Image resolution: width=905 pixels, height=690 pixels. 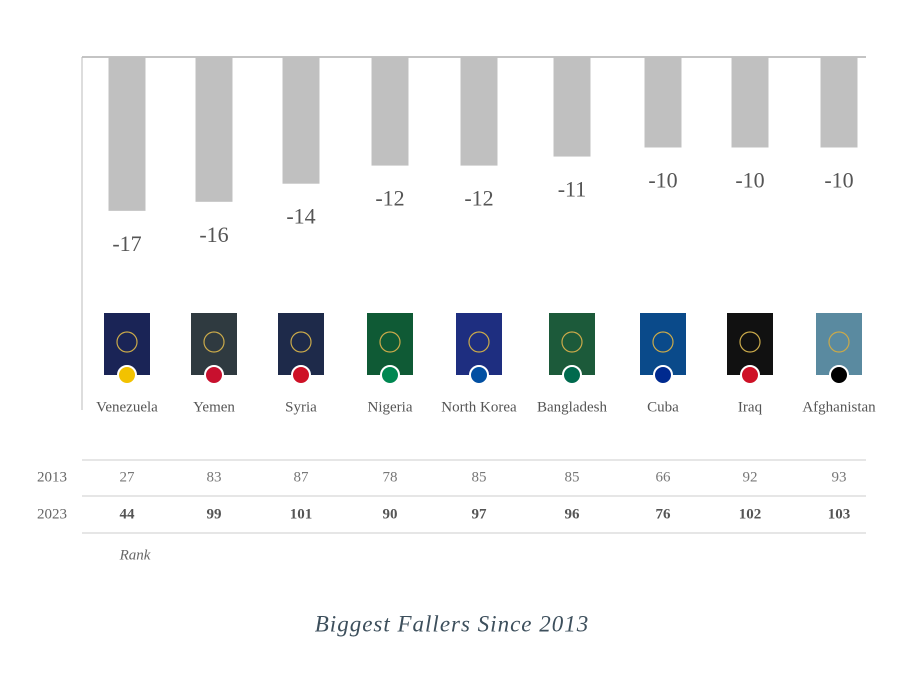 I want to click on x-tick-label: Venezuela, so click(x=127, y=407).